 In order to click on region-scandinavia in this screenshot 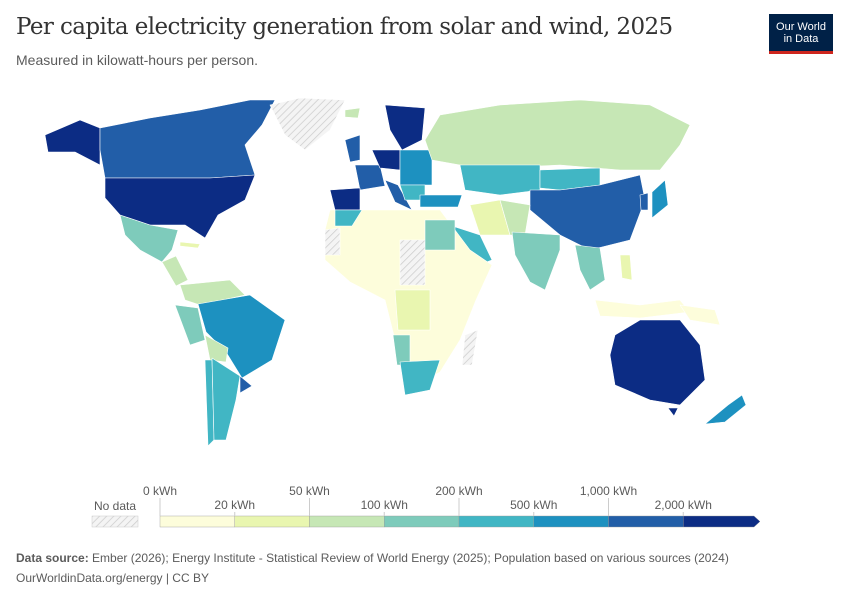, I will do `click(405, 127)`.